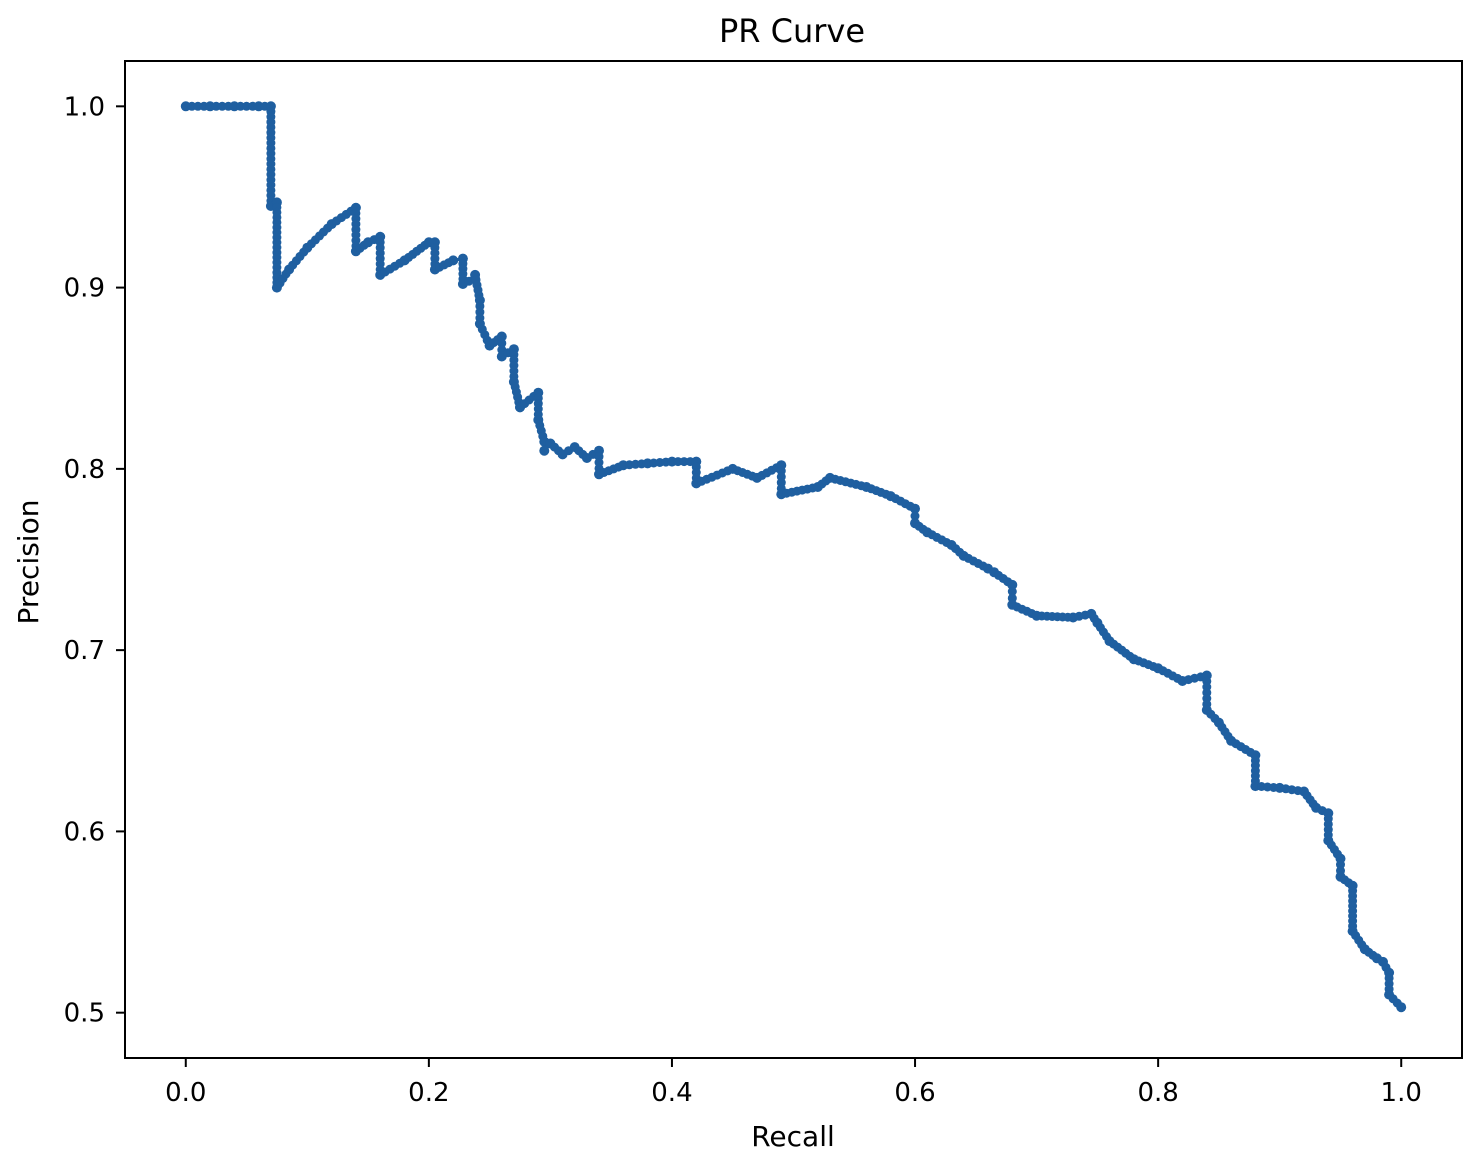 Image resolution: width=1476 pixels, height=1161 pixels. What do you see at coordinates (671, 1093) in the screenshot?
I see `x-tick-label: 0.4` at bounding box center [671, 1093].